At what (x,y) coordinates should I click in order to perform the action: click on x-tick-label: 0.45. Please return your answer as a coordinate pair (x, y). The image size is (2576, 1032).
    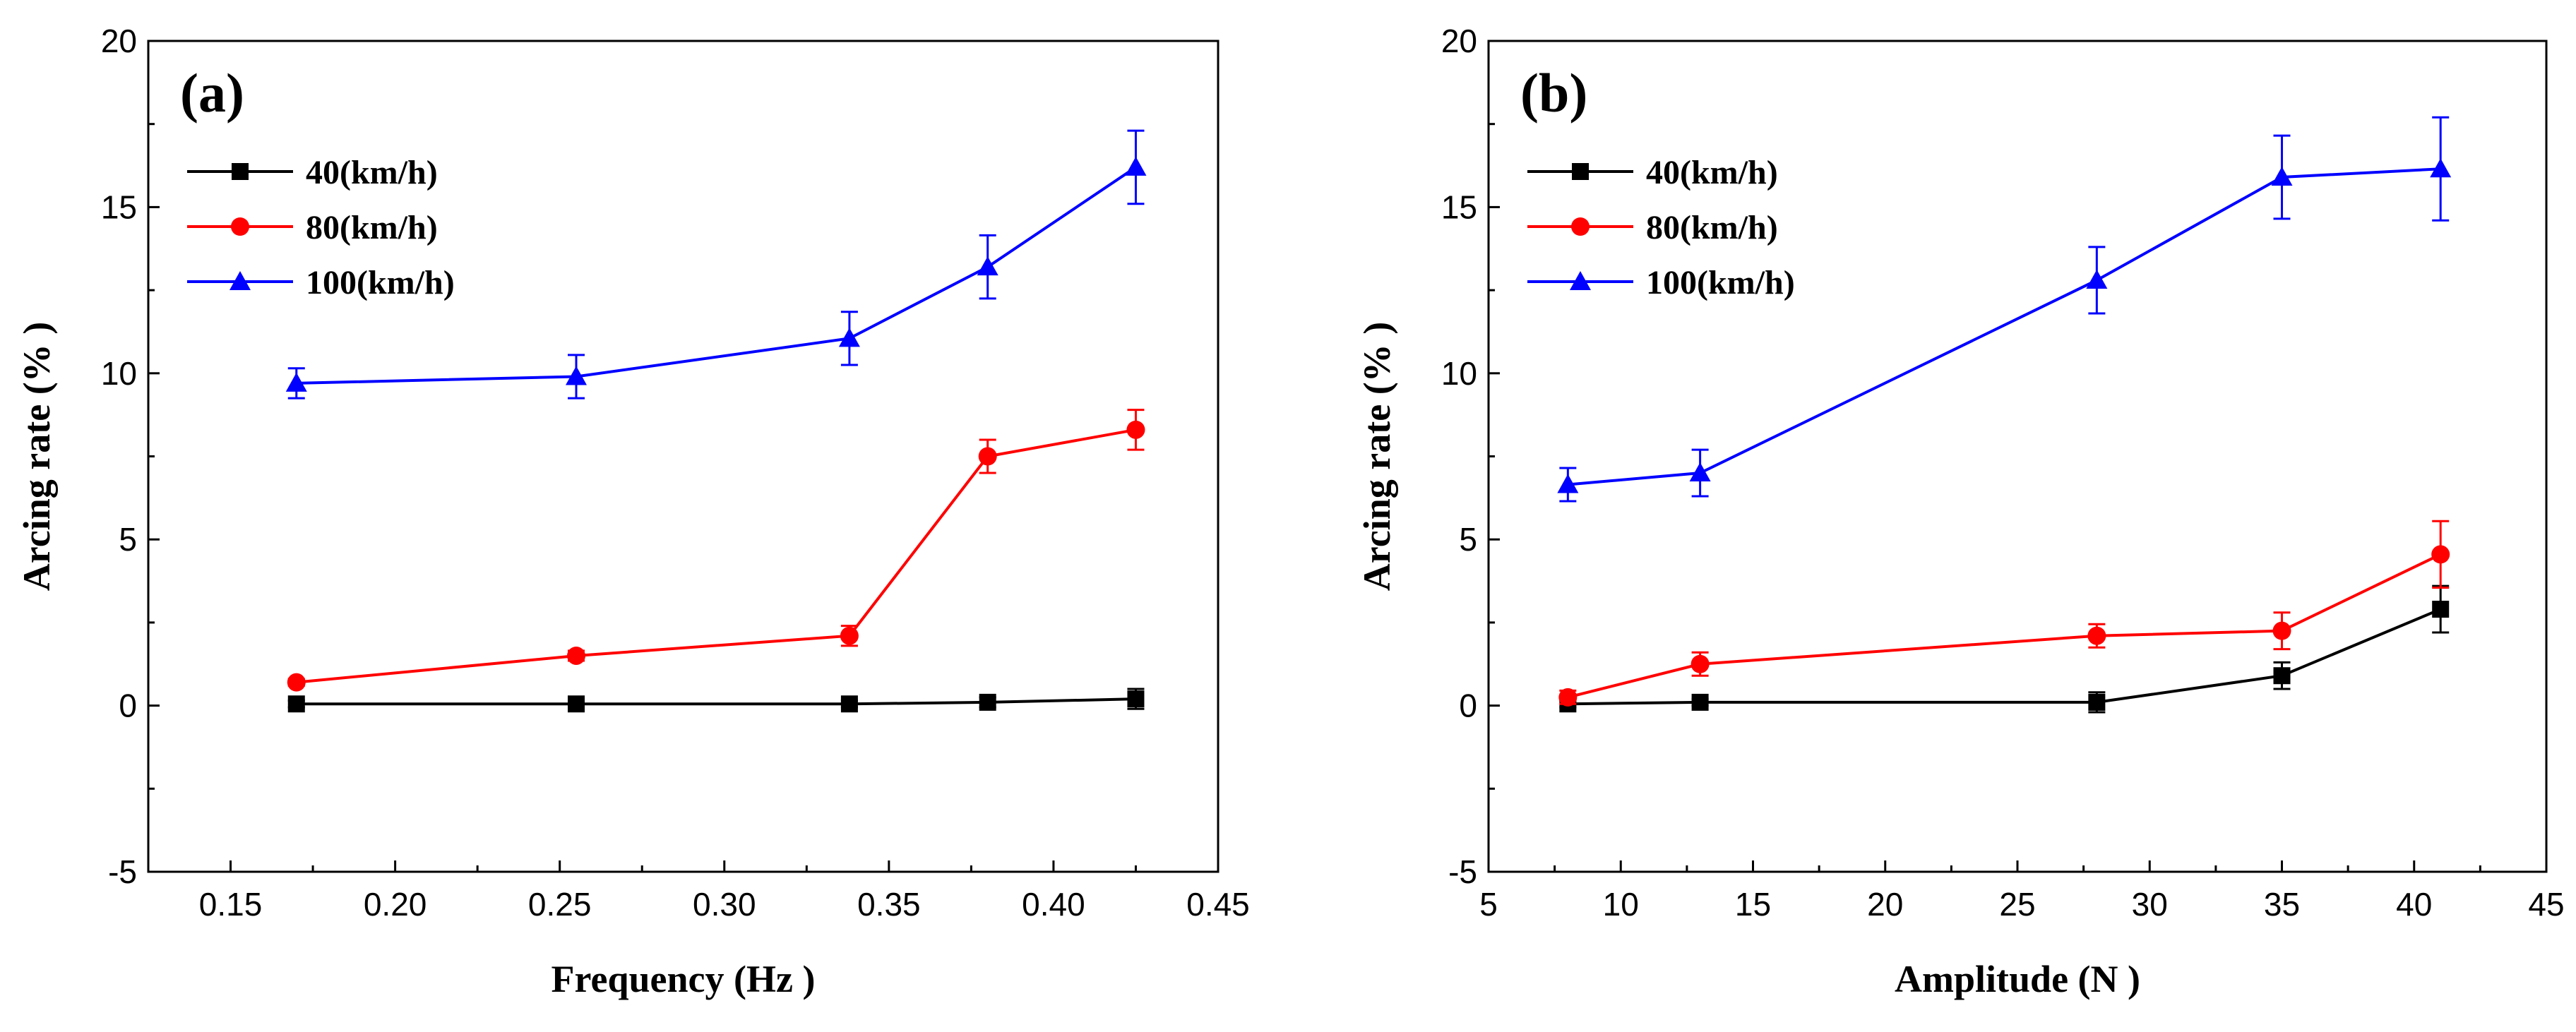
    Looking at the image, I should click on (1218, 905).